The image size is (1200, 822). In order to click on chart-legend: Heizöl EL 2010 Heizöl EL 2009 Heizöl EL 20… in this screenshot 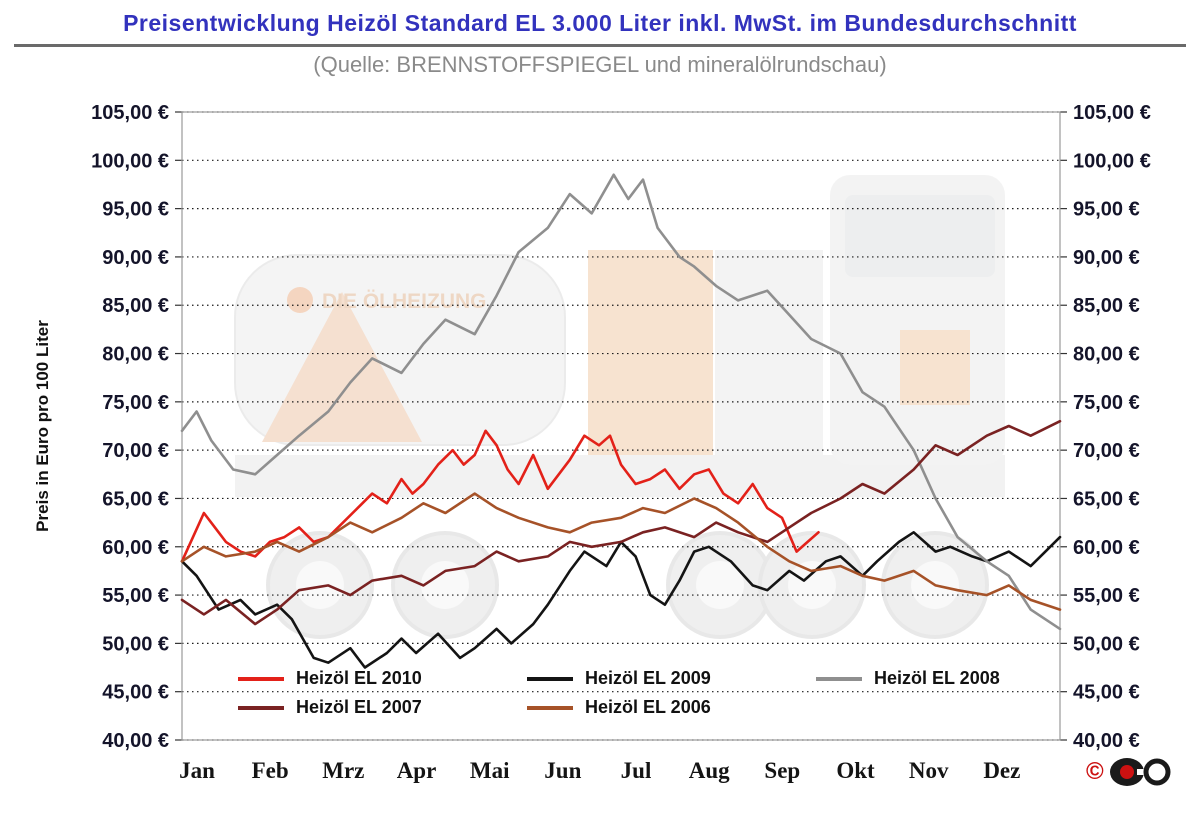, I will do `click(667, 693)`.